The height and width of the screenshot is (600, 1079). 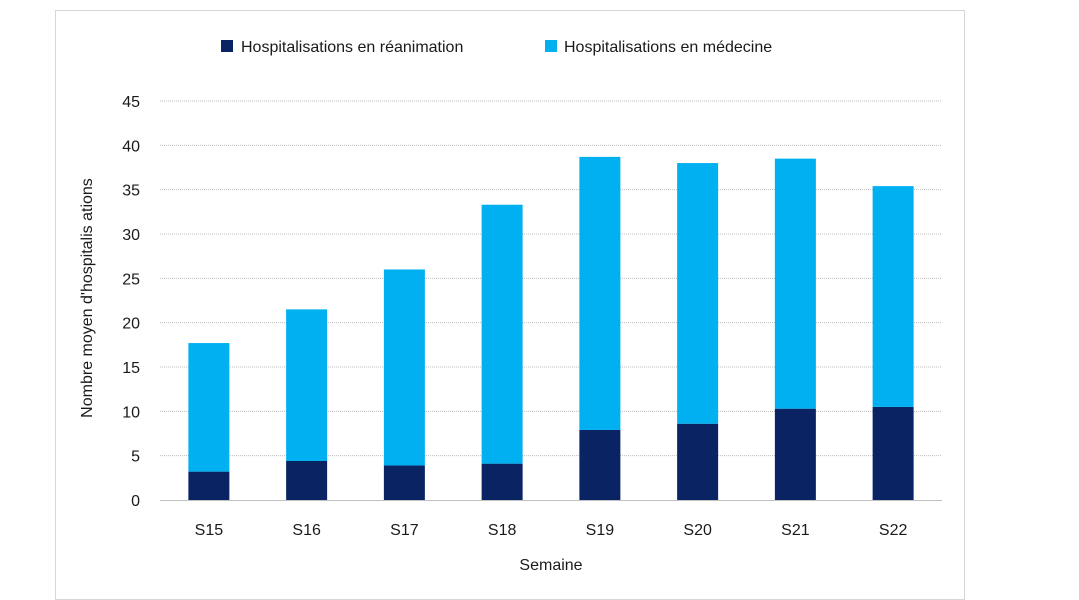 I want to click on y-tick-label: 35, so click(x=131, y=191).